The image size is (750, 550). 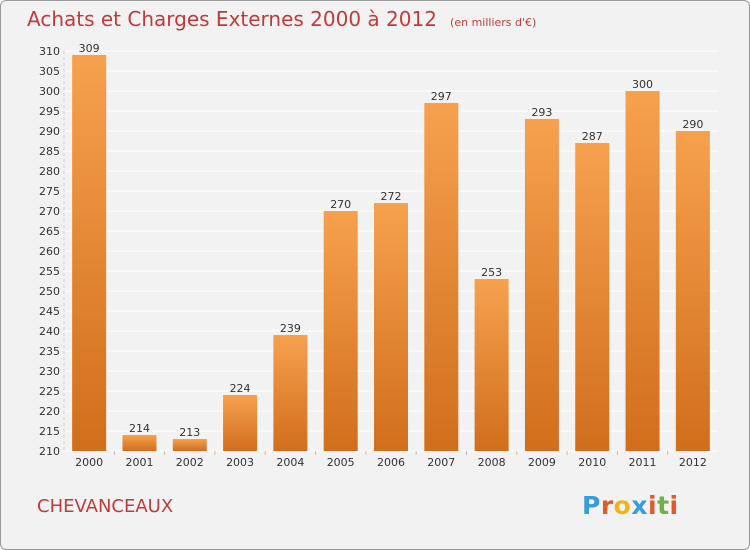 I want to click on x-tick-label: 2004, so click(x=290, y=462).